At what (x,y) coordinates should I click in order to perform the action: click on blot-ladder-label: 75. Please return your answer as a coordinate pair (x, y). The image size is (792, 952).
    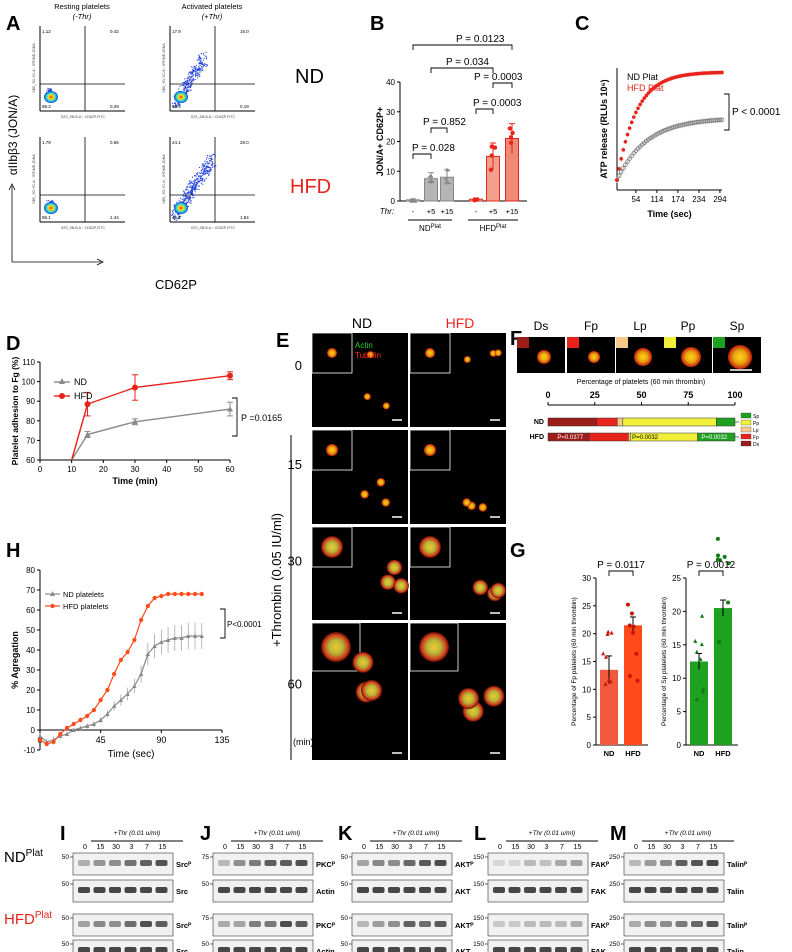
    Looking at the image, I should click on (206, 918).